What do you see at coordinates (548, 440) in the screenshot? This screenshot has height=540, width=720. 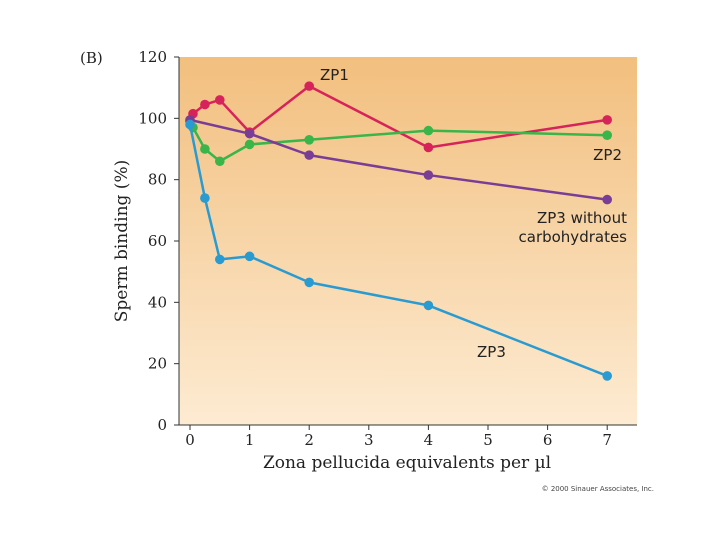 I see `x-tick-label: 6` at bounding box center [548, 440].